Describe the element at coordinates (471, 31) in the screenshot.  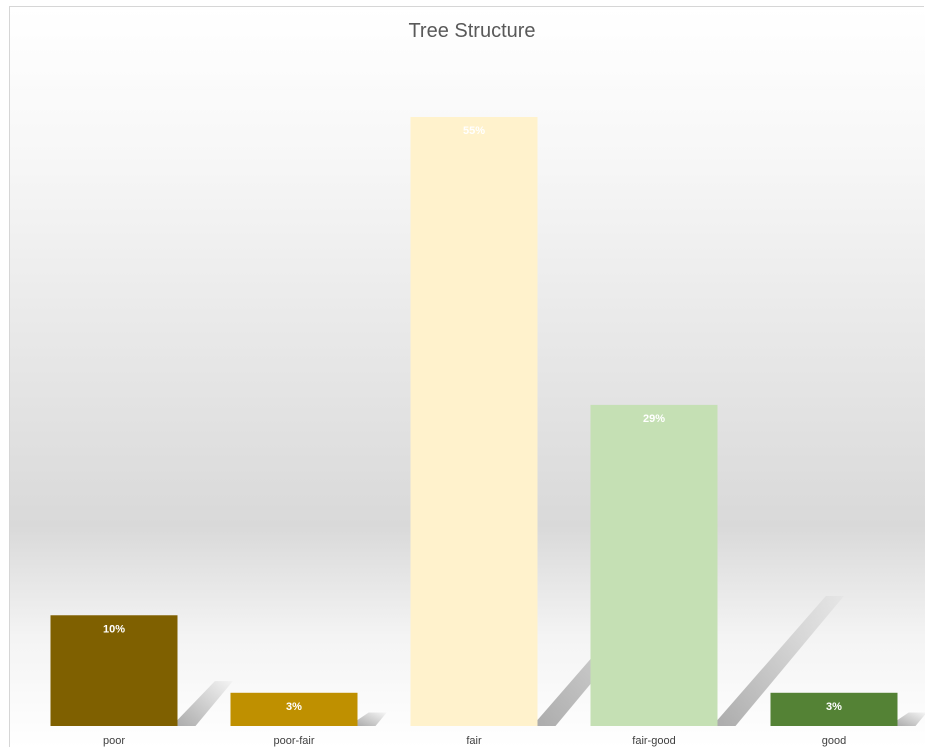
I see `chart-title: Tree Structure` at that location.